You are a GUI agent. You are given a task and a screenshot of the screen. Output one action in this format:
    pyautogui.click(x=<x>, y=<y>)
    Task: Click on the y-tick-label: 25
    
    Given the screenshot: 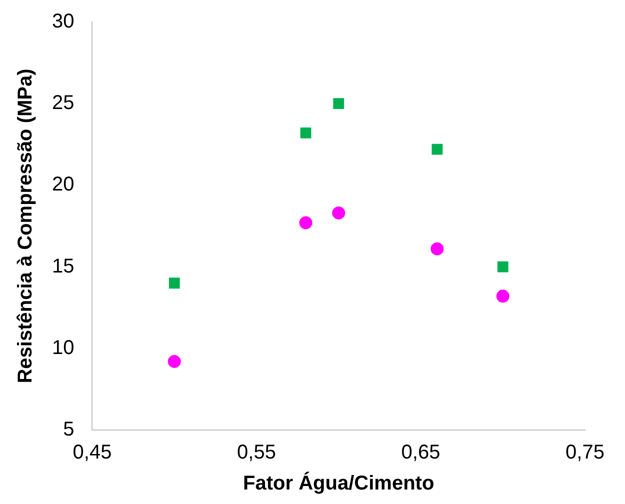 What is the action you would take?
    pyautogui.click(x=63, y=103)
    